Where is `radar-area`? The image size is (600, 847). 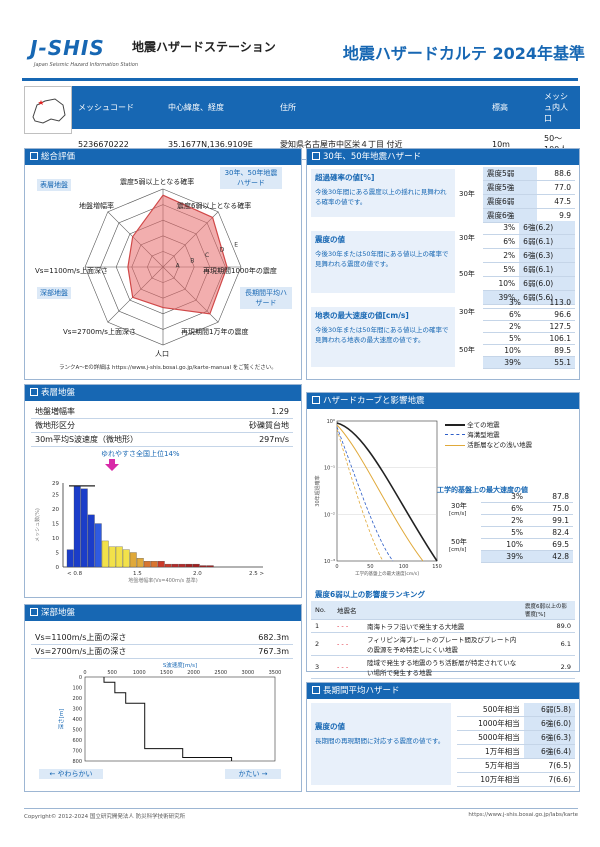 radar-area is located at coordinates (177, 254).